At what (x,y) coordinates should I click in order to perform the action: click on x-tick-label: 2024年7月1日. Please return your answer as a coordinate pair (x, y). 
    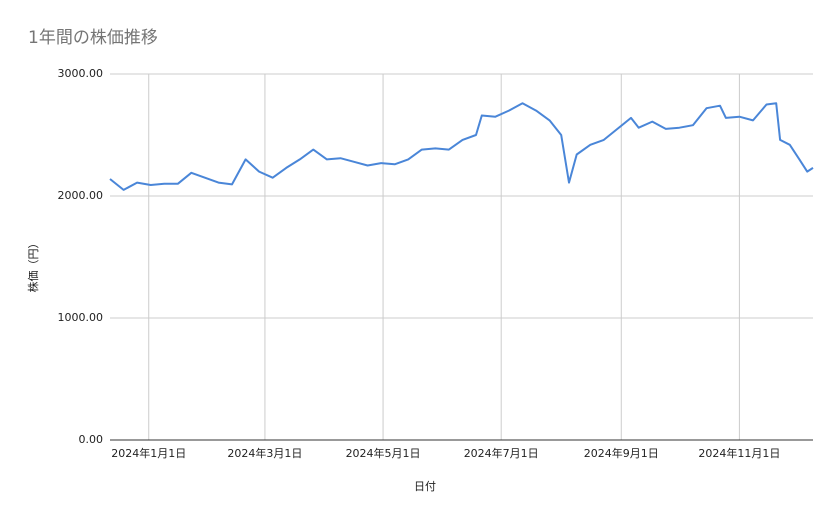
    Looking at the image, I should click on (501, 453).